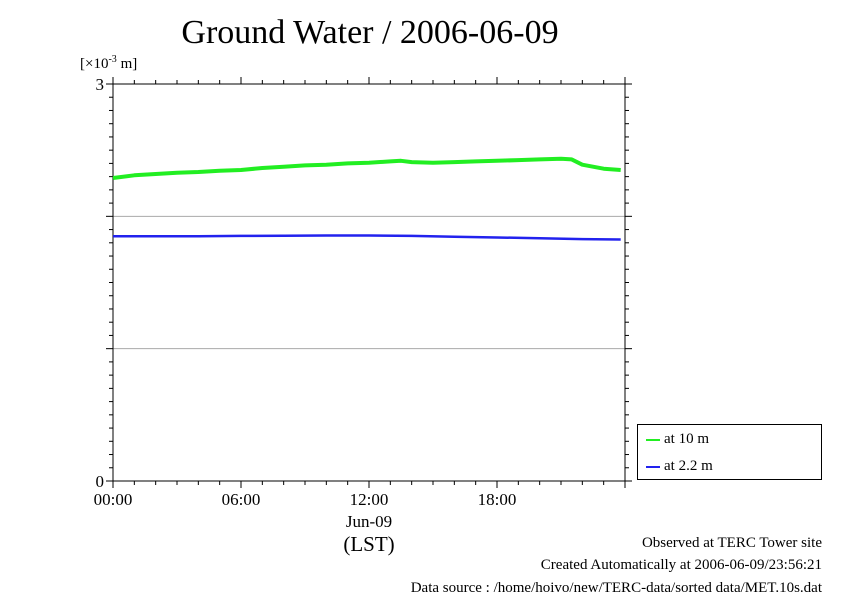 This screenshot has height=597, width=842. Describe the element at coordinates (369, 499) in the screenshot. I see `x-tick-label: 12:00` at that location.